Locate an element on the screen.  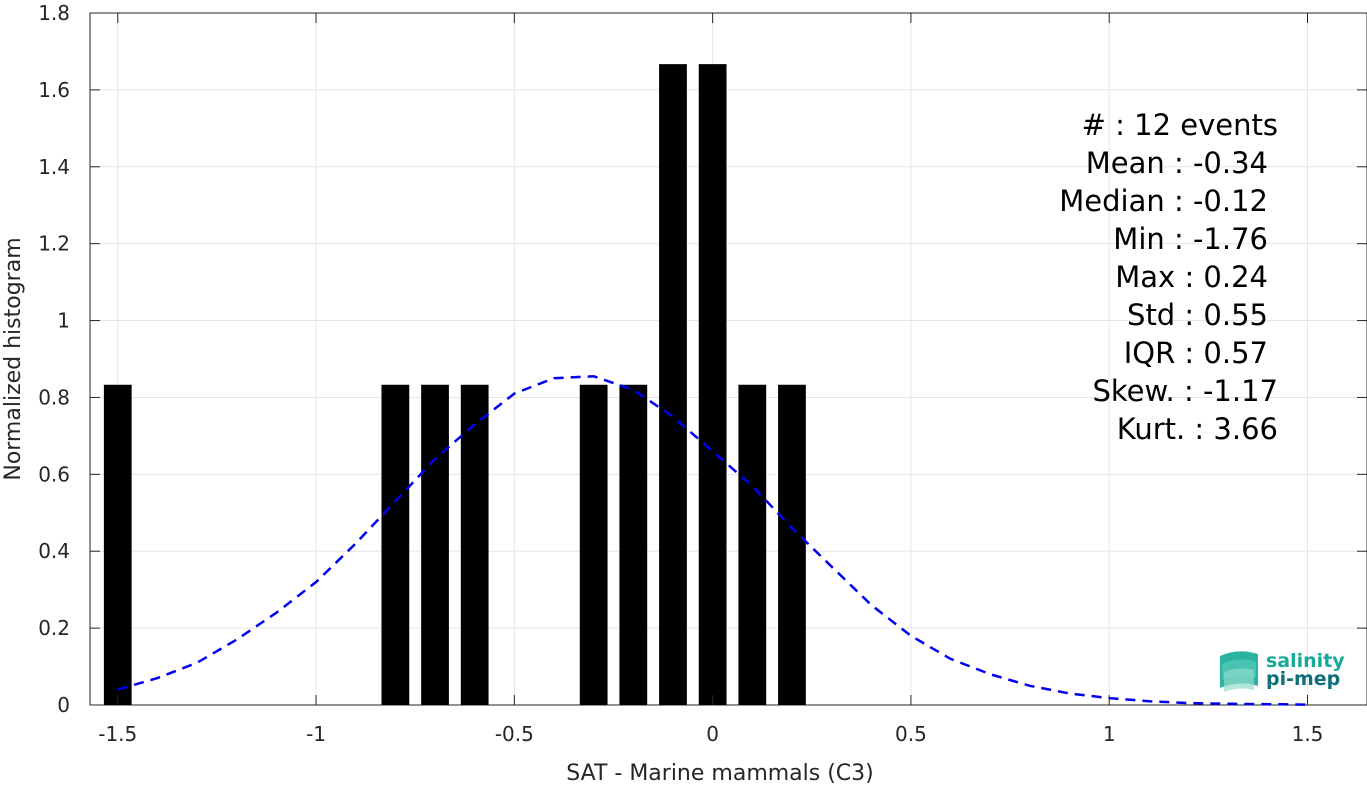
stat-line: Max : 0.24 is located at coordinates (1191, 277).